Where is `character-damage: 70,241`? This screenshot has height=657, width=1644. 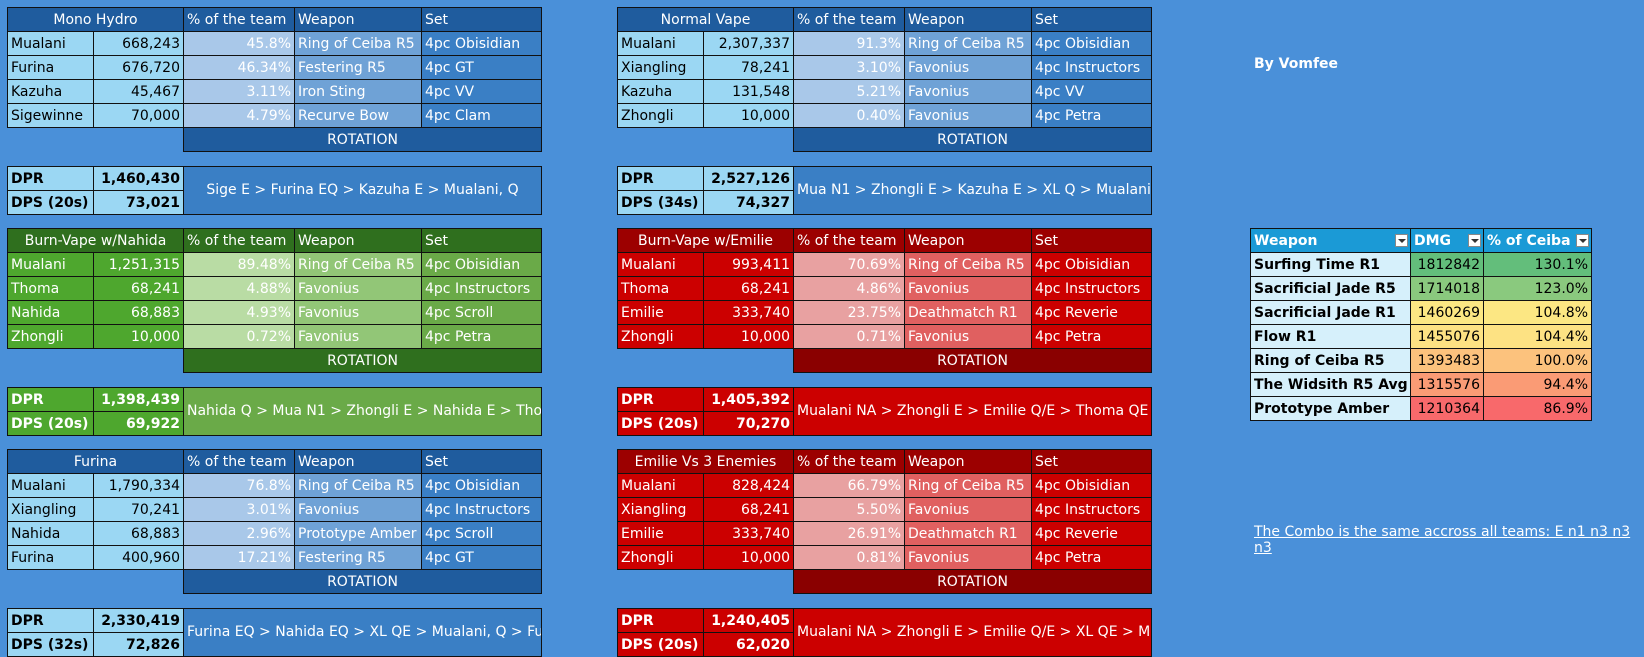 character-damage: 70,241 is located at coordinates (138, 509).